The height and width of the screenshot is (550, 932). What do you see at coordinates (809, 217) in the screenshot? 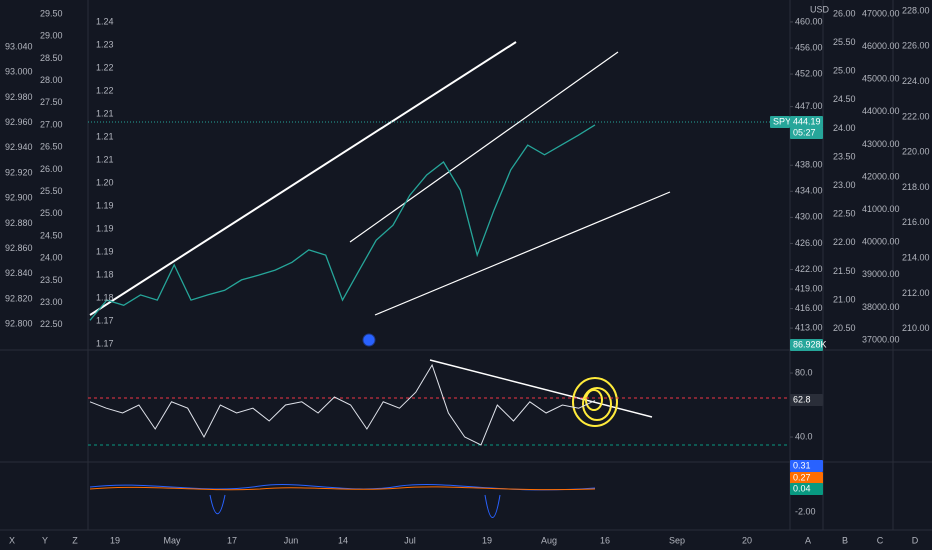
I see `price-tick-label: 430.00` at bounding box center [809, 217].